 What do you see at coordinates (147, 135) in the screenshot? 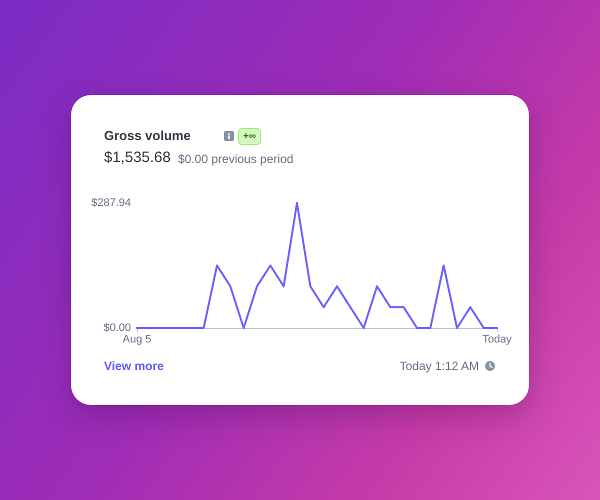
I see `chart-title: Gross volume` at bounding box center [147, 135].